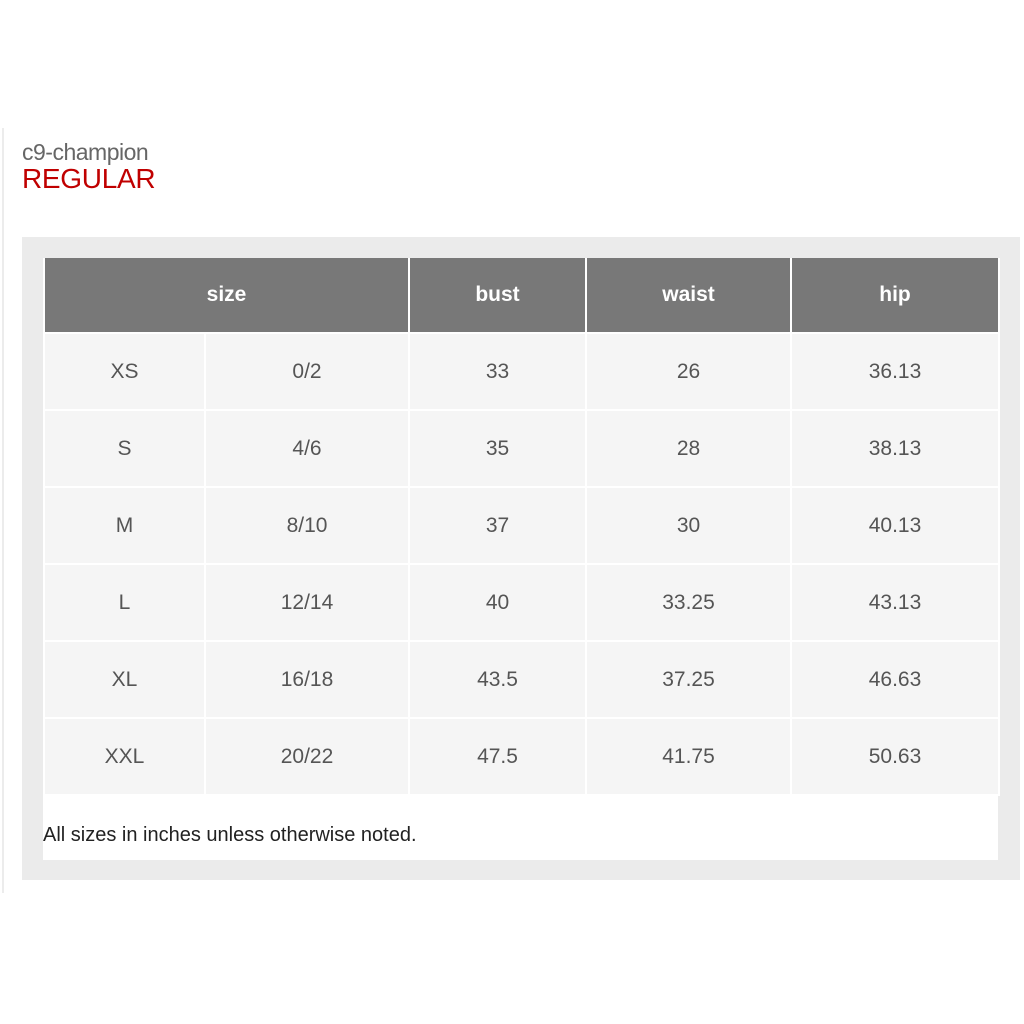  What do you see at coordinates (895, 756) in the screenshot?
I see `cell-hip: 50.63` at bounding box center [895, 756].